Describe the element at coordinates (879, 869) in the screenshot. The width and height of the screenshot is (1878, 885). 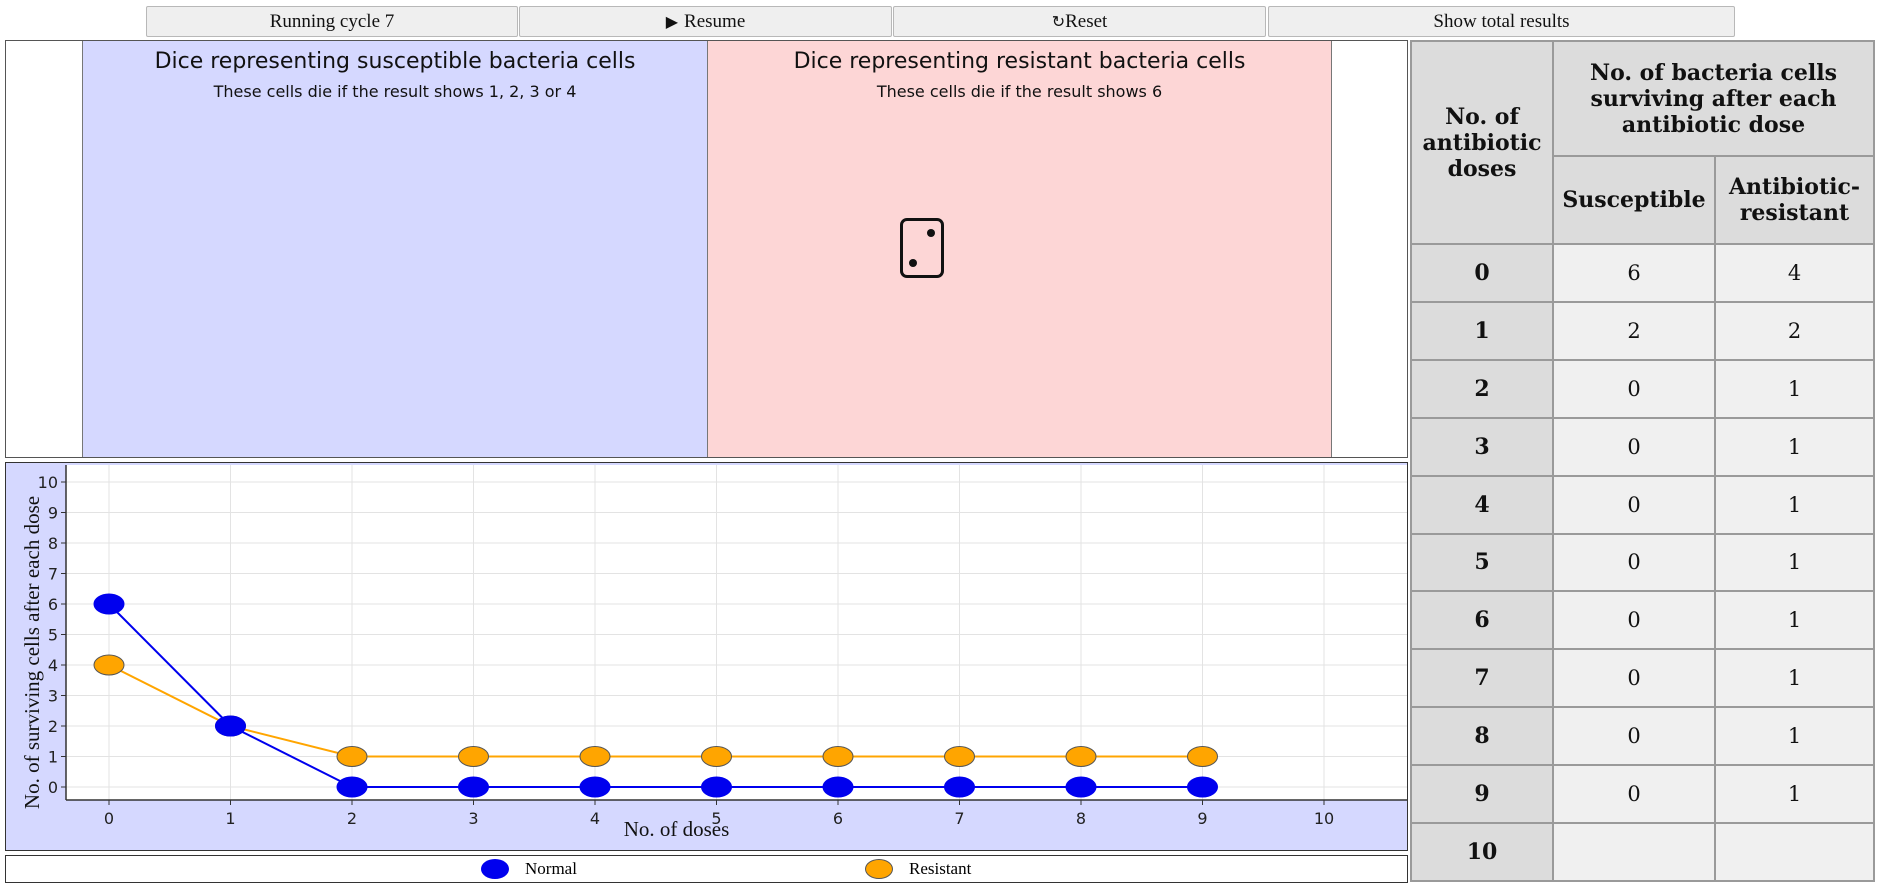
I see `legend-marker-resistant` at that location.